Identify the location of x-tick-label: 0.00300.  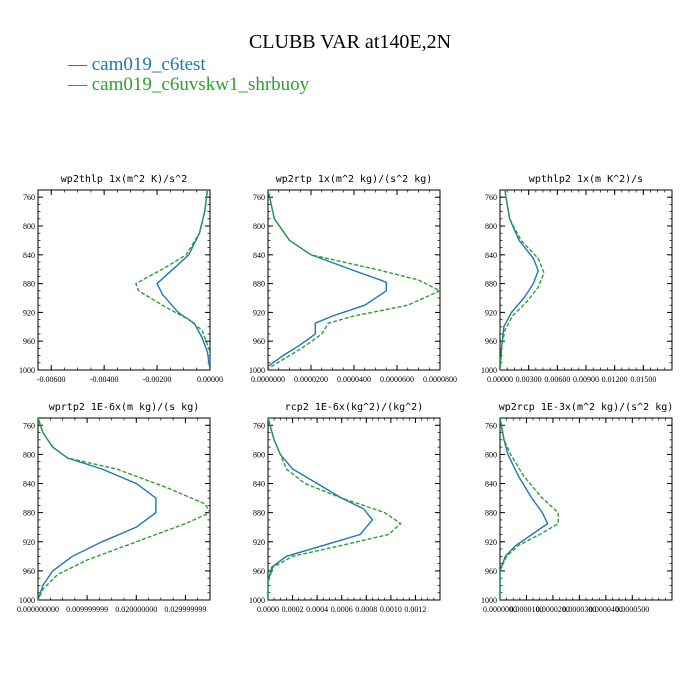
(529, 379).